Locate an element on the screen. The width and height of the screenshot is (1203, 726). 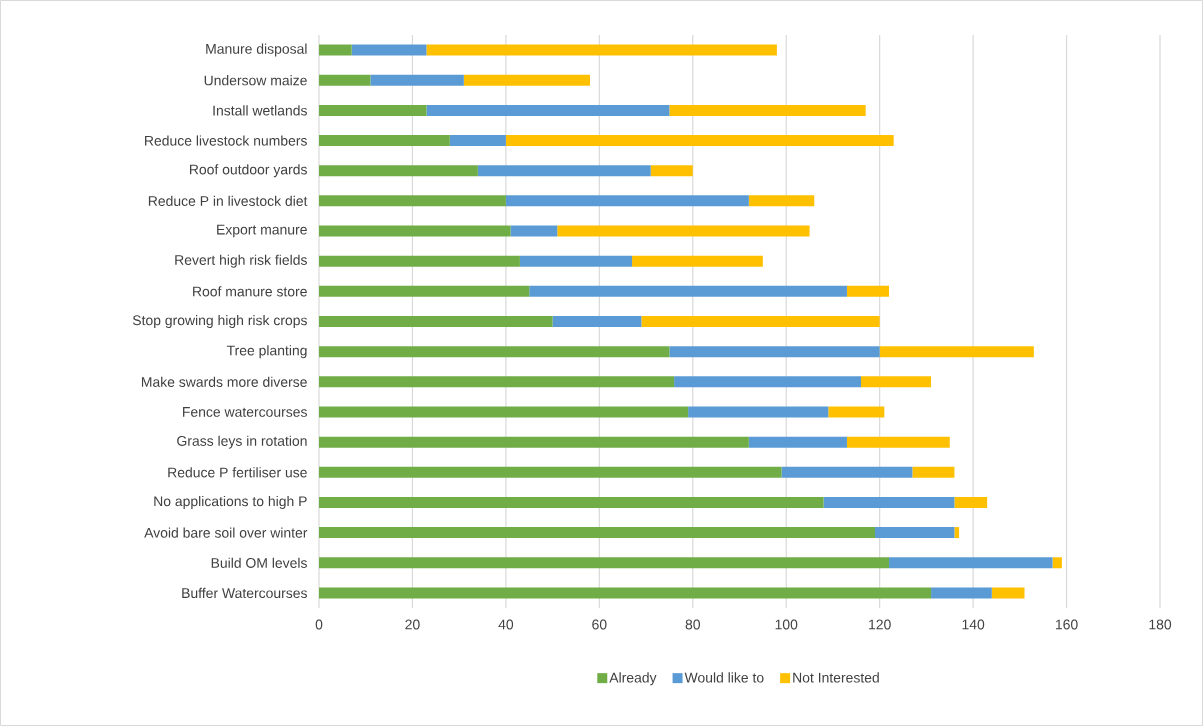
legend-label: Already is located at coordinates (633, 679).